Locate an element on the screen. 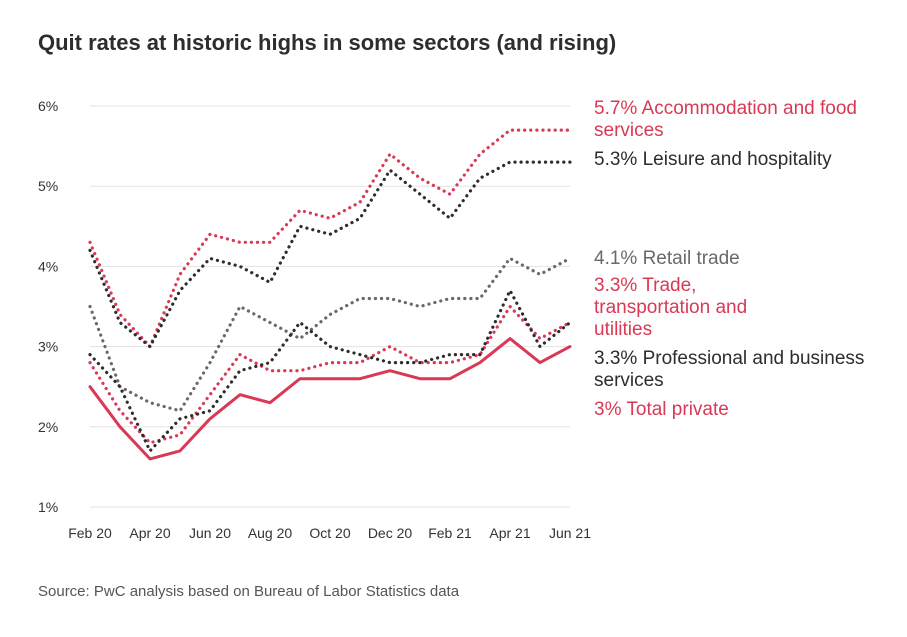  x-tick-label: Feb 21 is located at coordinates (450, 533).